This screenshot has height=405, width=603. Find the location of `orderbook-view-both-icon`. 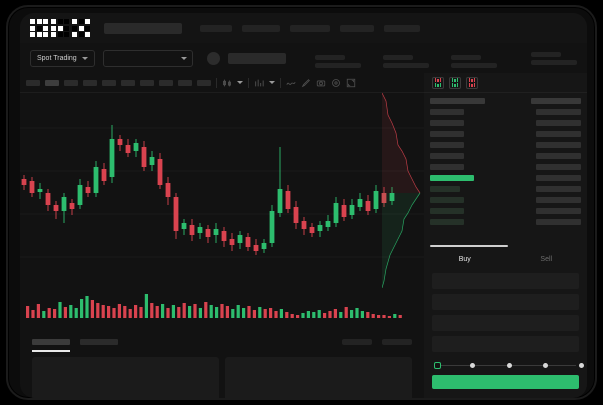

orderbook-view-both-icon is located at coordinates (438, 82).